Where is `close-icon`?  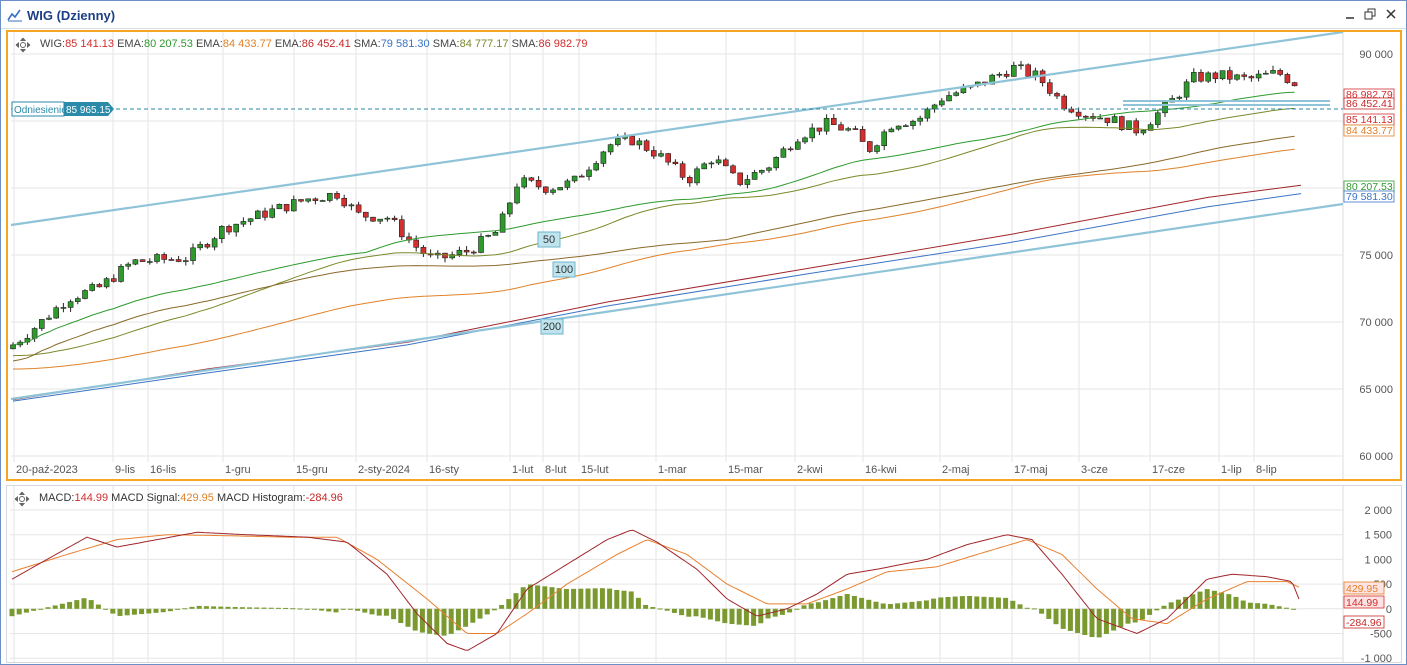 close-icon is located at coordinates (1391, 14).